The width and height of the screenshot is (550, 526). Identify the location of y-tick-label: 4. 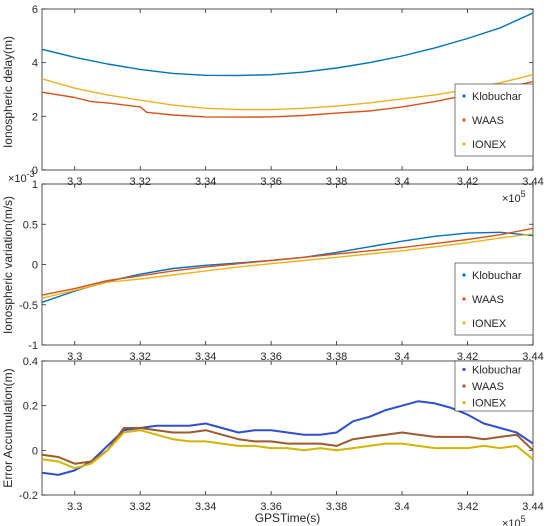
(35, 64).